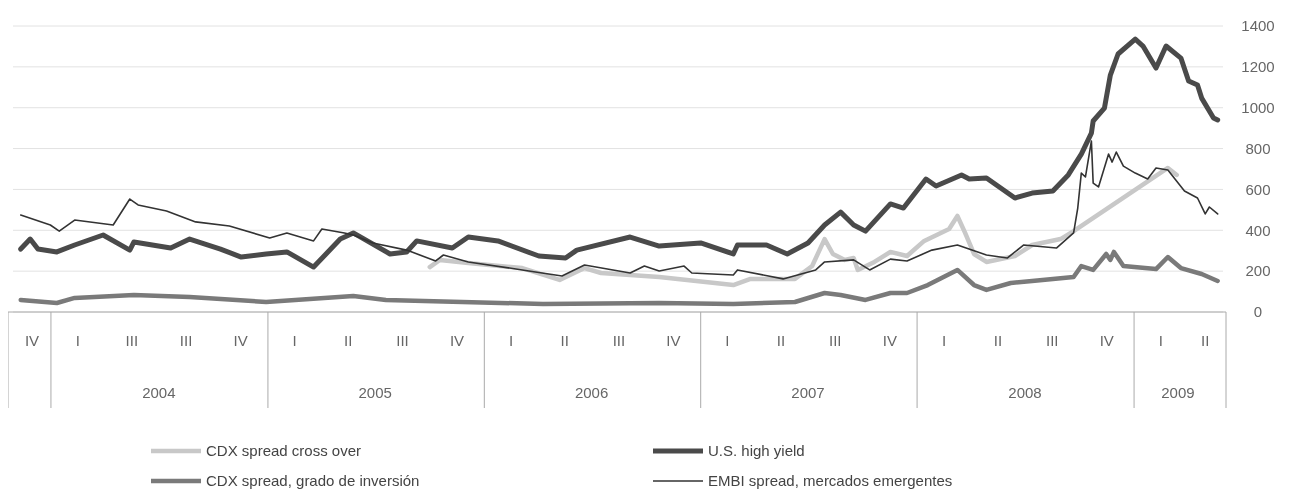 This screenshot has width=1305, height=496. What do you see at coordinates (313, 481) in the screenshot?
I see `legend-label: CDX spread, grado de inversión` at bounding box center [313, 481].